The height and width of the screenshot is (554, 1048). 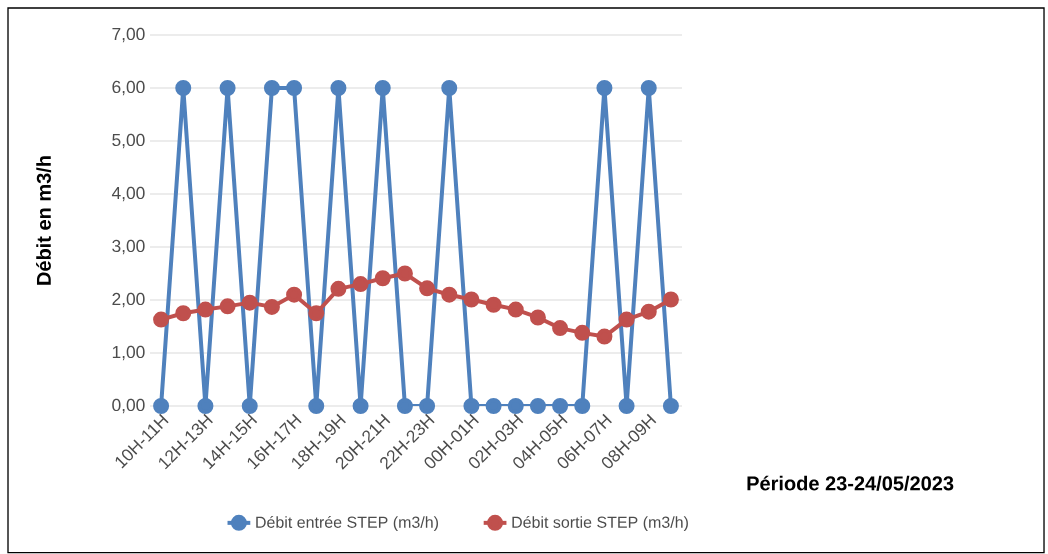 I want to click on y-tick-label: 3,00, so click(x=128, y=247).